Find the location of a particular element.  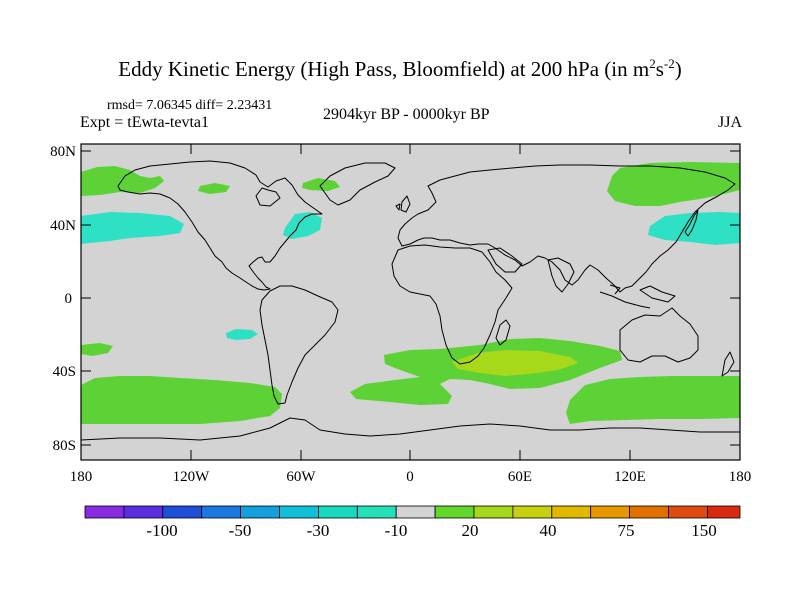

season-label: JJA is located at coordinates (729, 122).